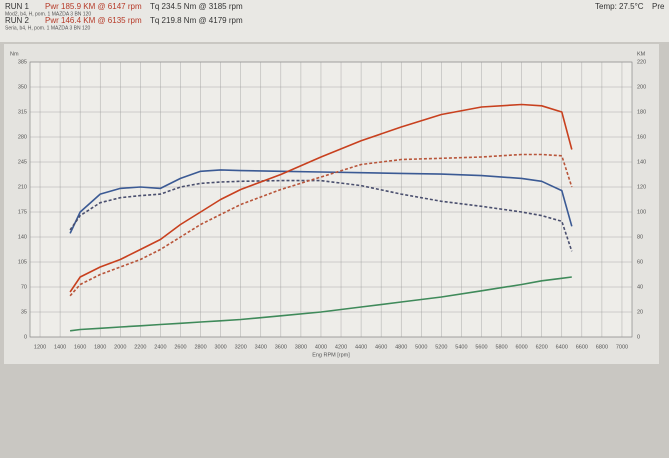  Describe the element at coordinates (381, 347) in the screenshot. I see `x-tick-label: 4600` at that location.